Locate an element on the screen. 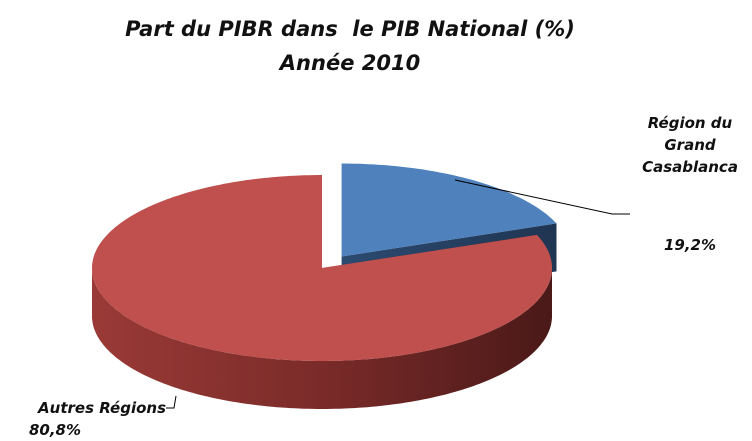 The height and width of the screenshot is (441, 752). category-label: Région du Grand Casablanca is located at coordinates (690, 145).